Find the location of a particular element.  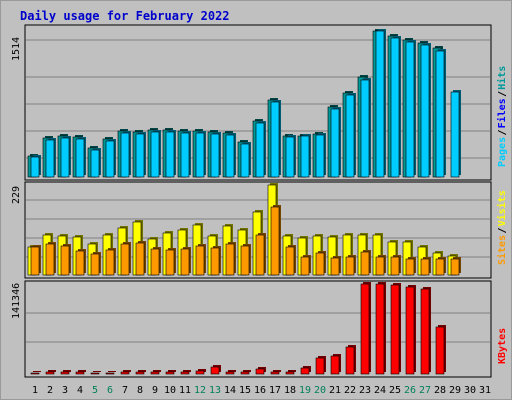

x-tick-label: 19 is located at coordinates (305, 390).